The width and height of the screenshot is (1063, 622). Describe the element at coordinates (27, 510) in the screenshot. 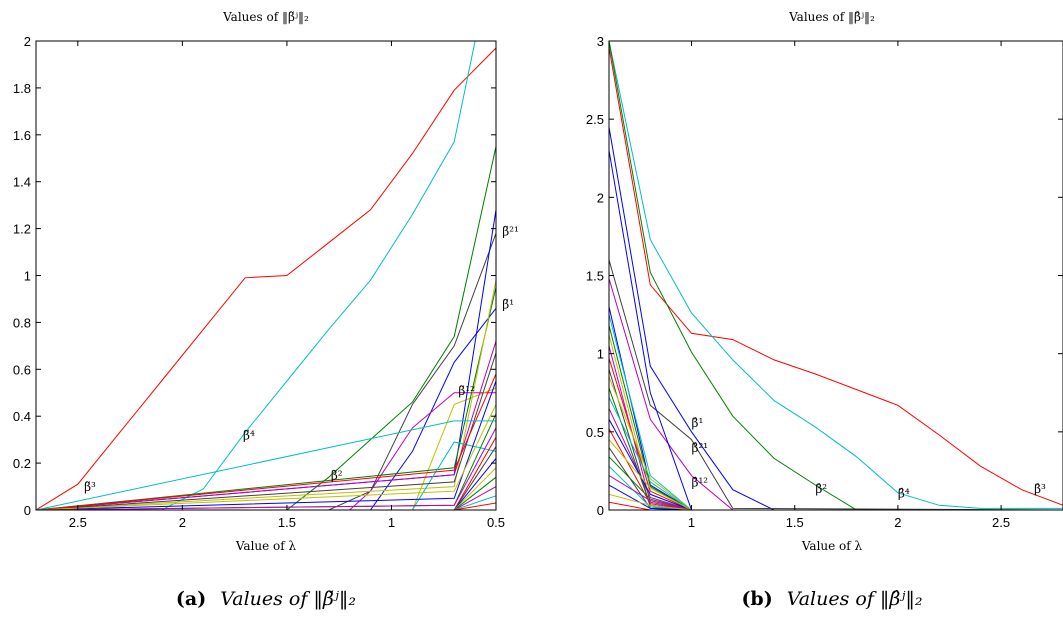

I see `panel-a-y-tick-label: 0` at that location.